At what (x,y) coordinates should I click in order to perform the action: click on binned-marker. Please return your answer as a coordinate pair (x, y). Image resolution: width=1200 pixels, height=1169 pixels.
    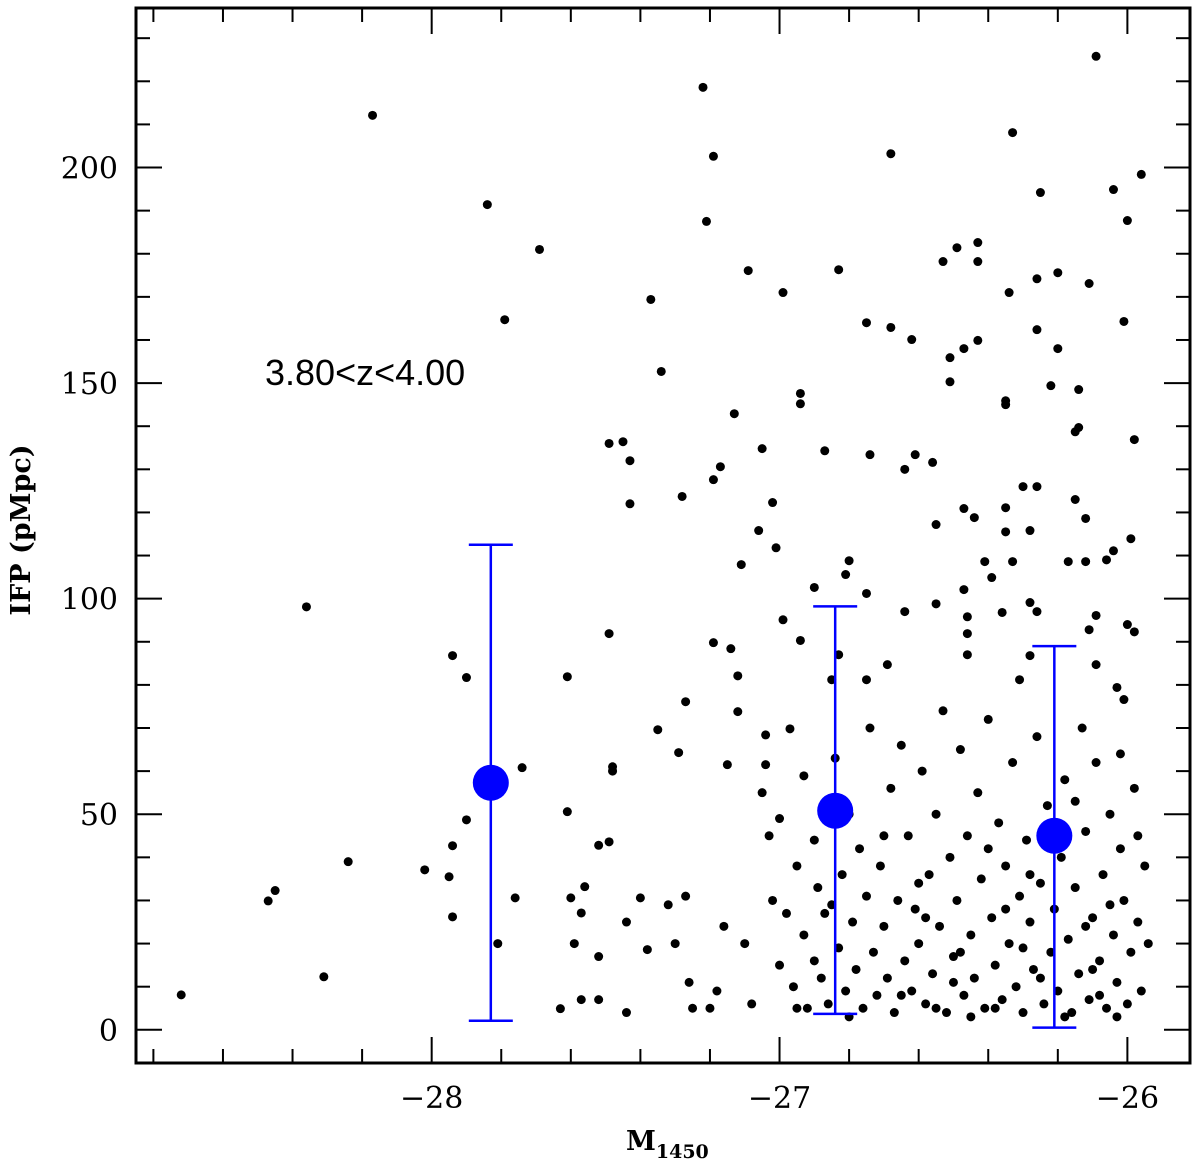
    Looking at the image, I should click on (490, 782).